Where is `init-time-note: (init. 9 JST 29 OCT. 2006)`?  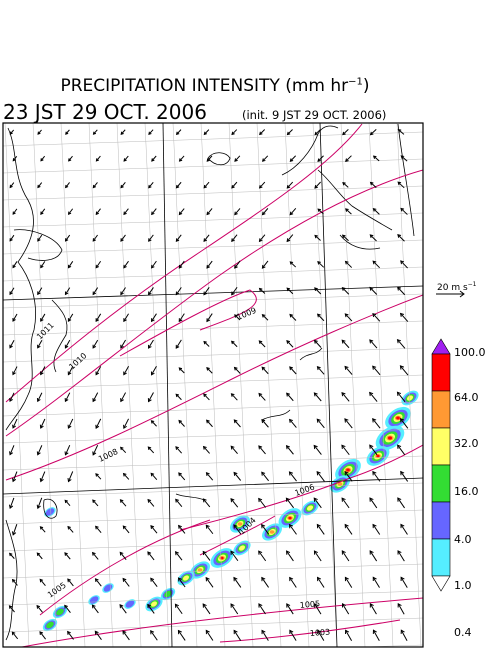 init-time-note: (init. 9 JST 29 OCT. 2006) is located at coordinates (314, 115).